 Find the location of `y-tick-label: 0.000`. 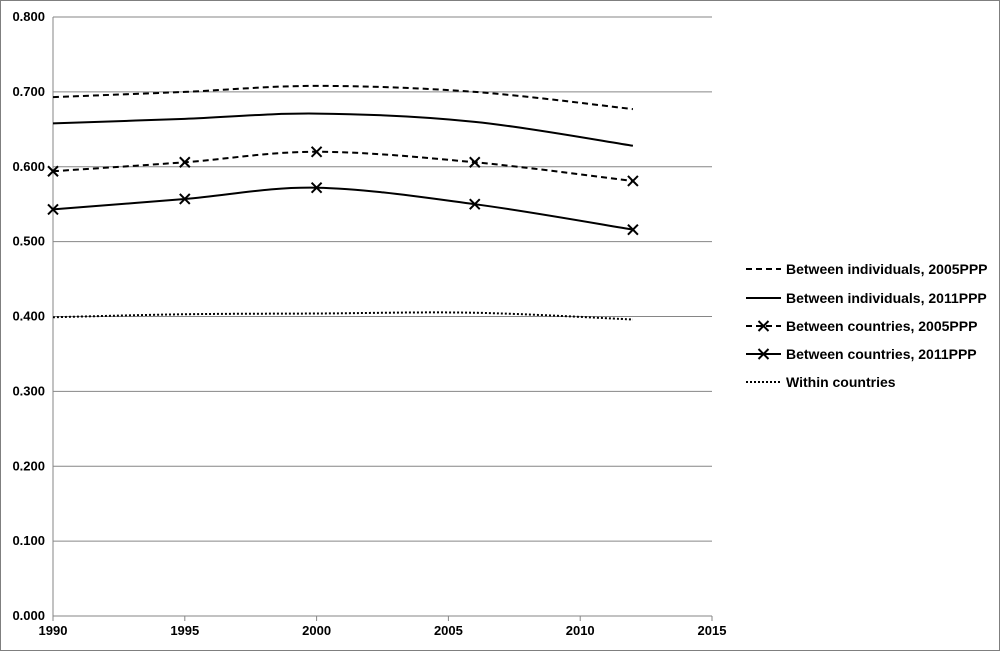

y-tick-label: 0.000 is located at coordinates (28, 615).